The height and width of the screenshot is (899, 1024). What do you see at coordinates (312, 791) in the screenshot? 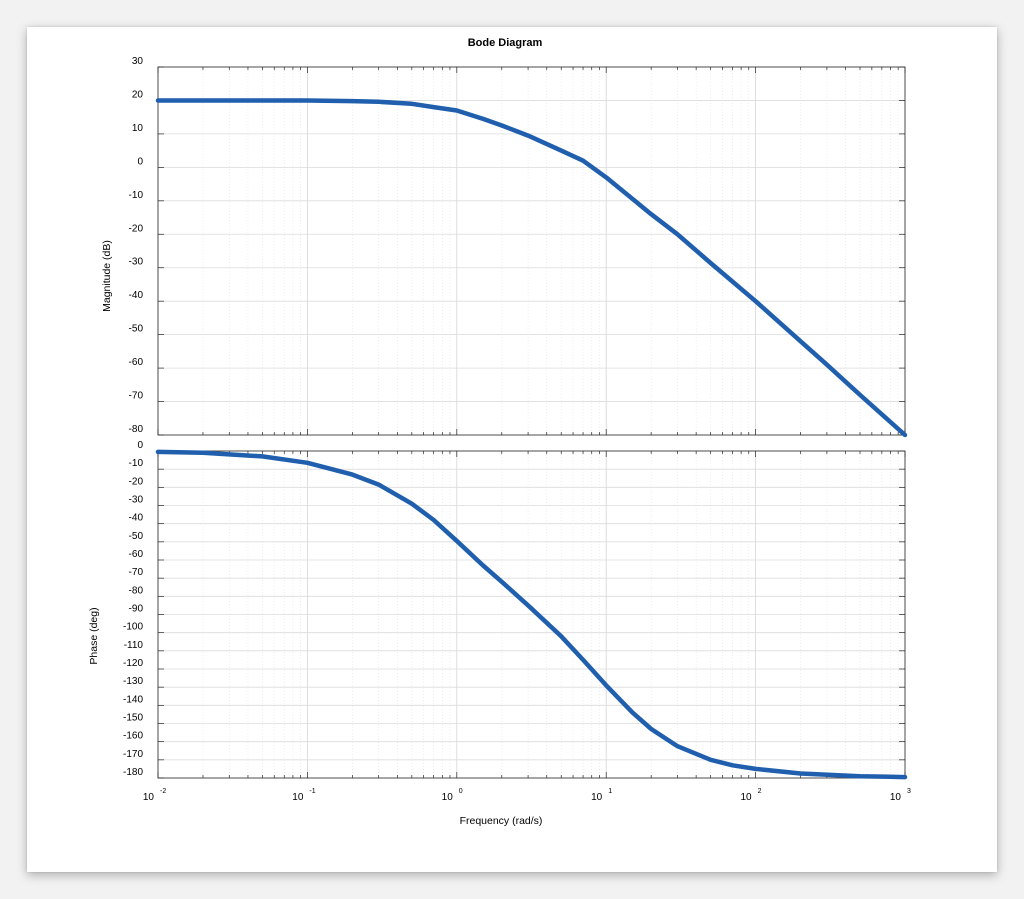
I see `xtick-label-exponent: -1` at bounding box center [312, 791].